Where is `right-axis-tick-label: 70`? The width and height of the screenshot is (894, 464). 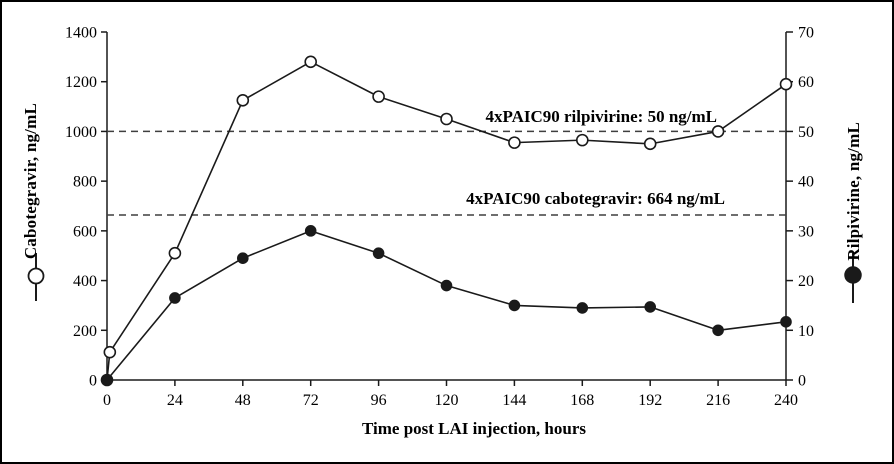
right-axis-tick-label: 70 is located at coordinates (806, 33).